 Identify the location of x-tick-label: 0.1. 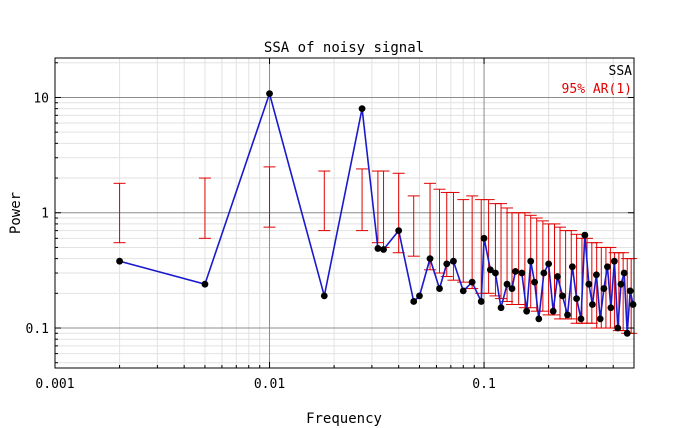
(483, 384).